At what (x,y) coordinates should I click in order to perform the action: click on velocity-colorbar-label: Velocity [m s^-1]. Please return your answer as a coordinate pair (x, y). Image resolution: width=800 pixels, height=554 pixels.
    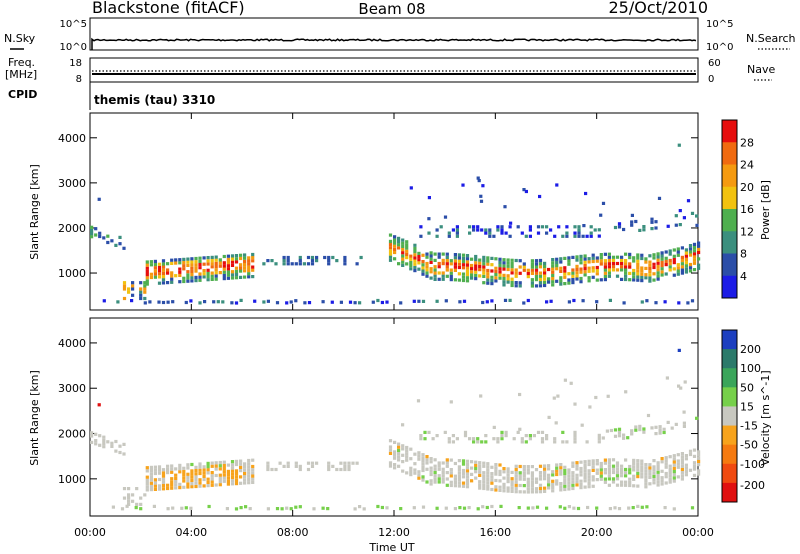
    Looking at the image, I should click on (765, 417).